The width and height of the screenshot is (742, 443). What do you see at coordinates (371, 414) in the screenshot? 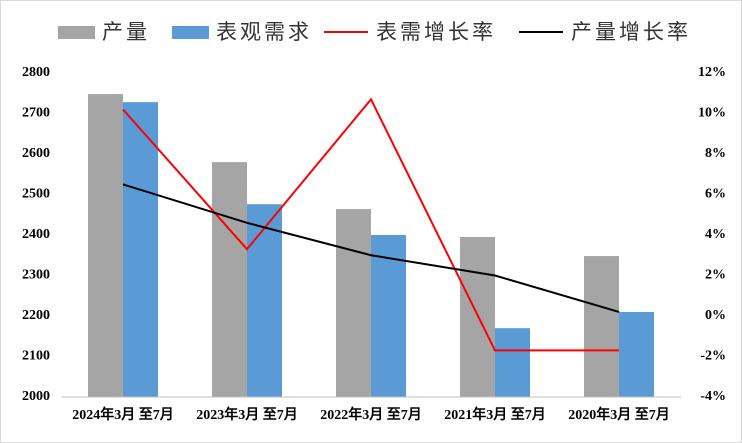
I see `x-tick-label: 2022年3月 至7月` at bounding box center [371, 414].